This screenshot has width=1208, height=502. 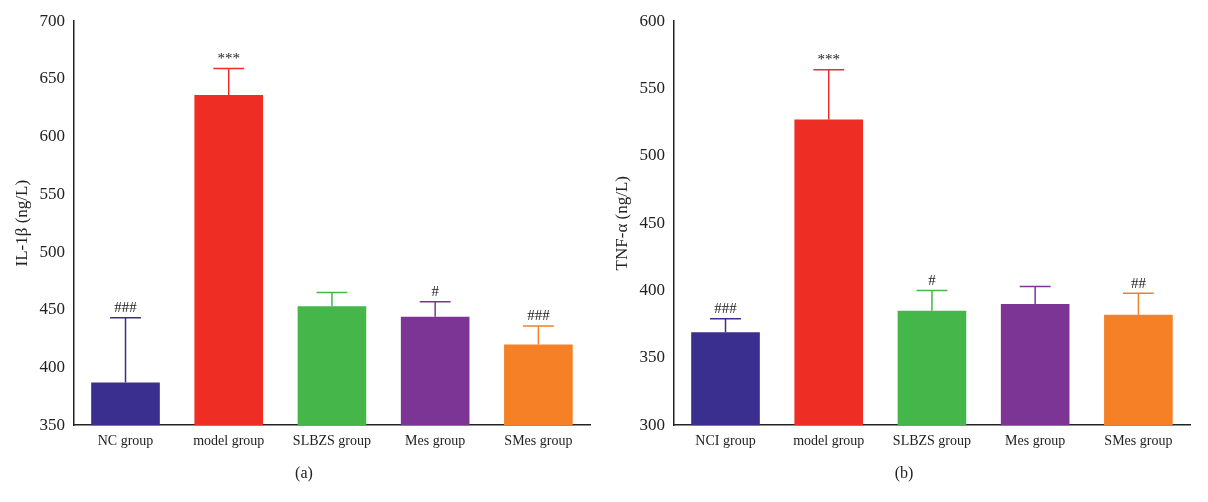 What do you see at coordinates (621, 223) in the screenshot?
I see `y-axis-title: TNF-α (ng/L)` at bounding box center [621, 223].